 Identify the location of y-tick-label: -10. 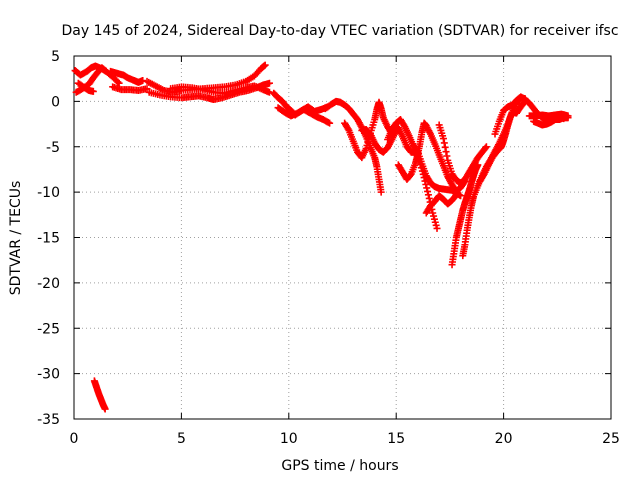
(48, 193).